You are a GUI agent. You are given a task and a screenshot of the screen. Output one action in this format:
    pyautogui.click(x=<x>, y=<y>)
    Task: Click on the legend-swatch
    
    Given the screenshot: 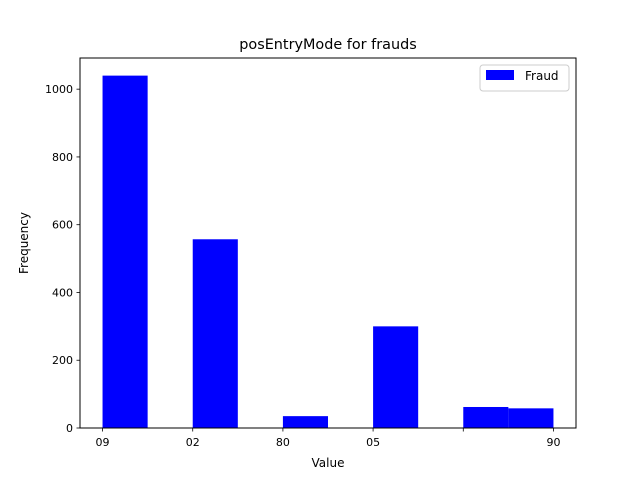 What is the action you would take?
    pyautogui.click(x=500, y=75)
    